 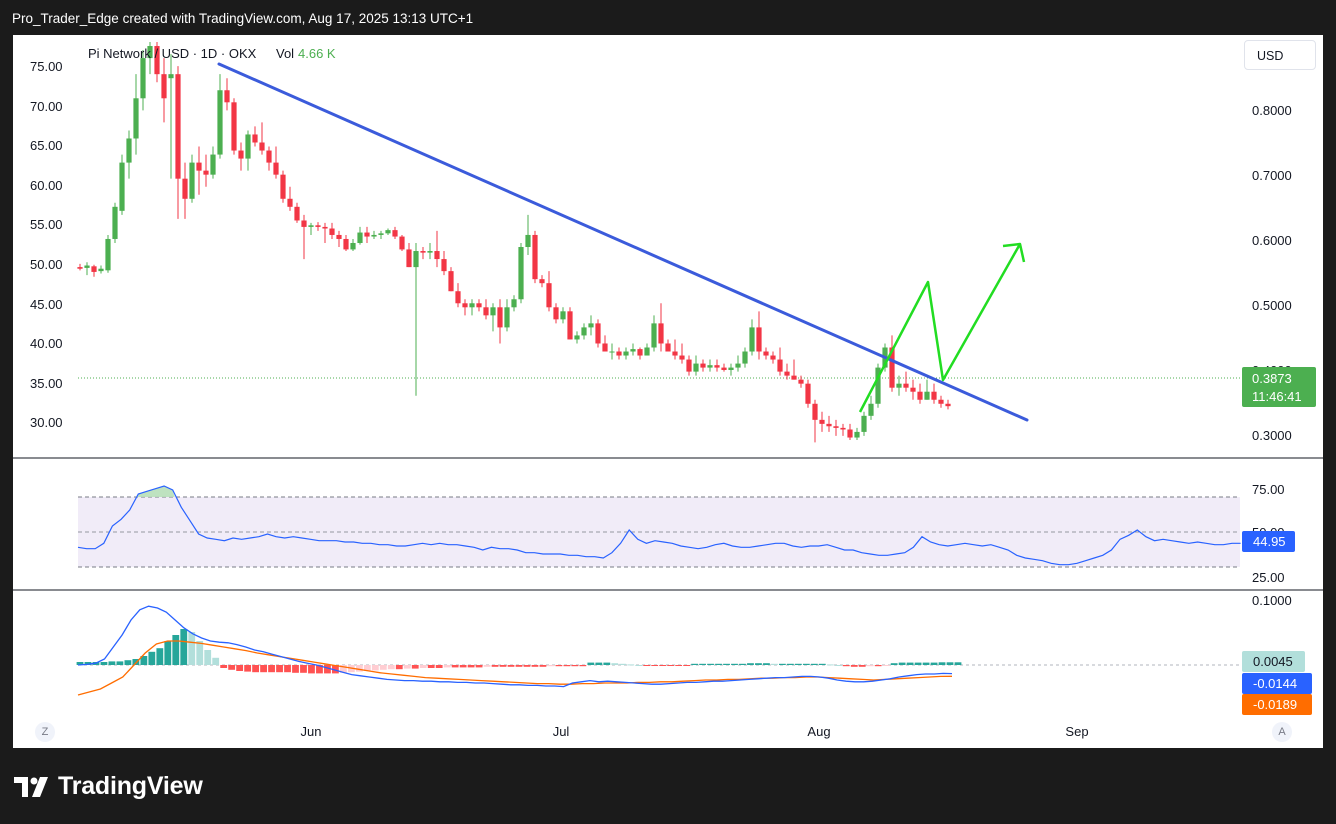 What do you see at coordinates (1280, 55) in the screenshot?
I see `currency-button: USD` at bounding box center [1280, 55].